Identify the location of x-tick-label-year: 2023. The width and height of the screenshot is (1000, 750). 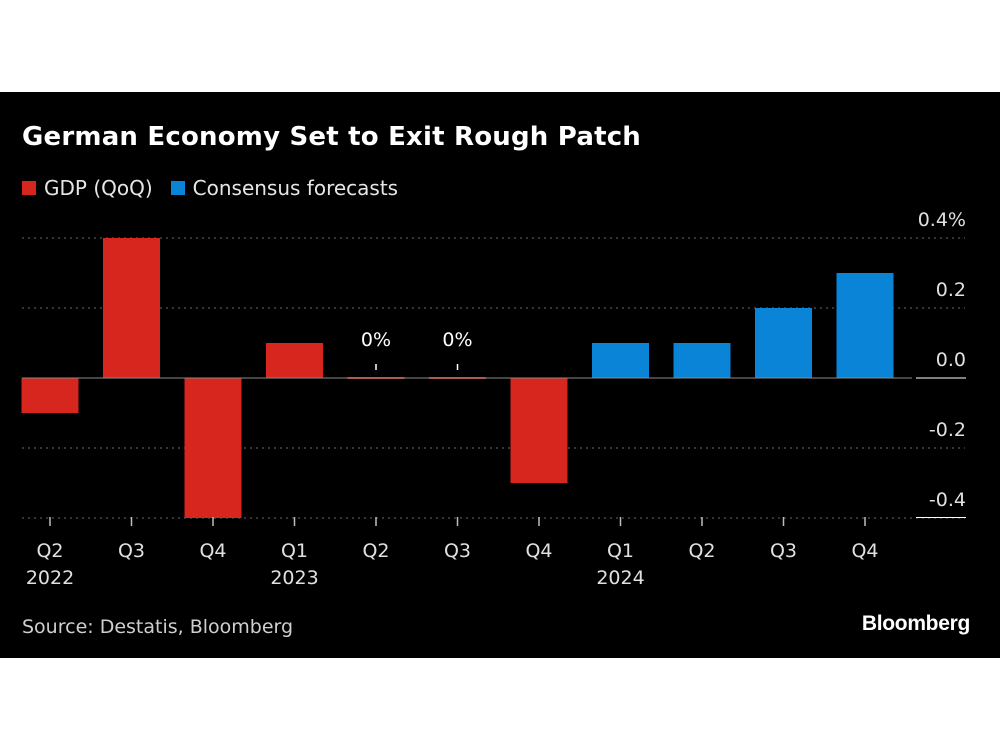
(294, 578).